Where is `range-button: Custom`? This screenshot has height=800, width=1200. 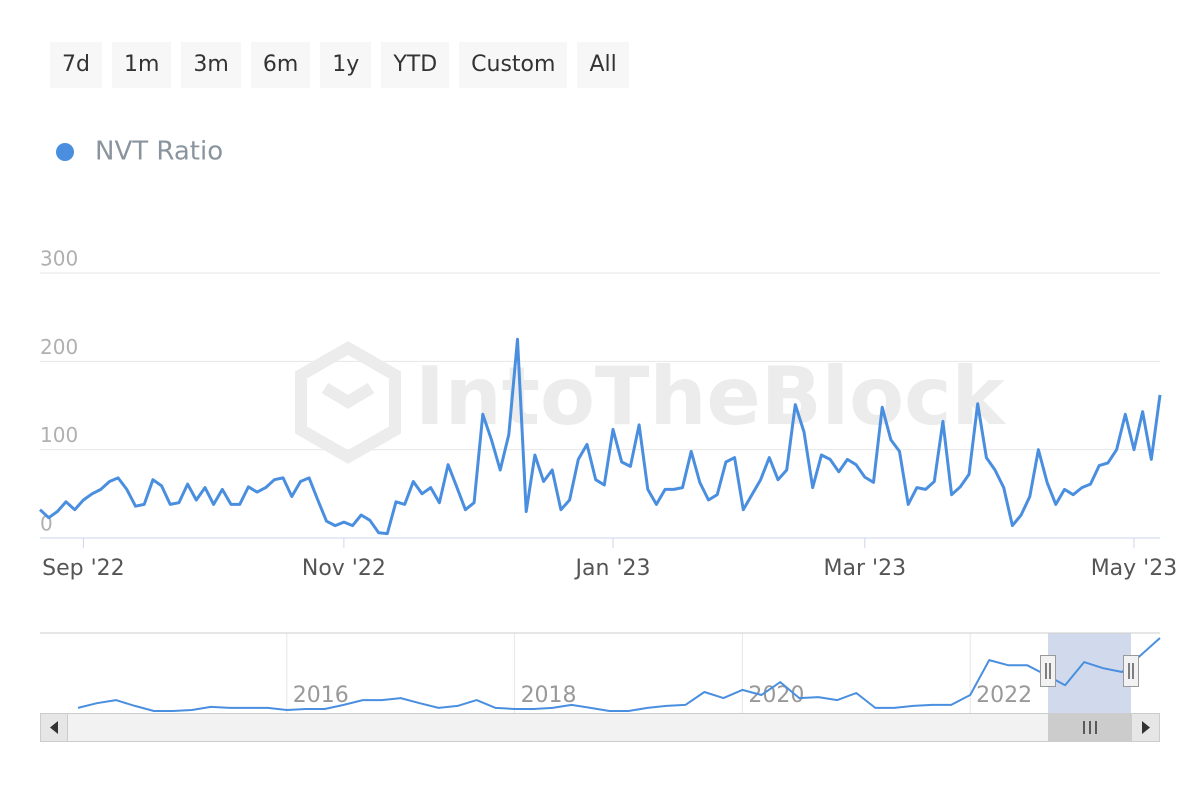
range-button: Custom is located at coordinates (513, 65).